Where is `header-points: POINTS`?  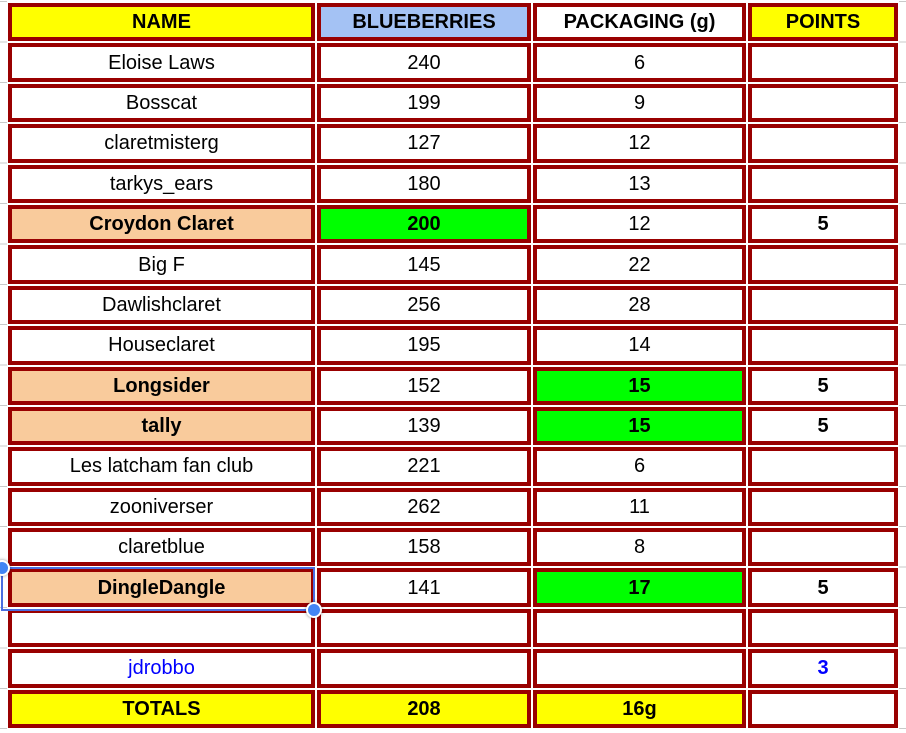
header-points: POINTS is located at coordinates (823, 22).